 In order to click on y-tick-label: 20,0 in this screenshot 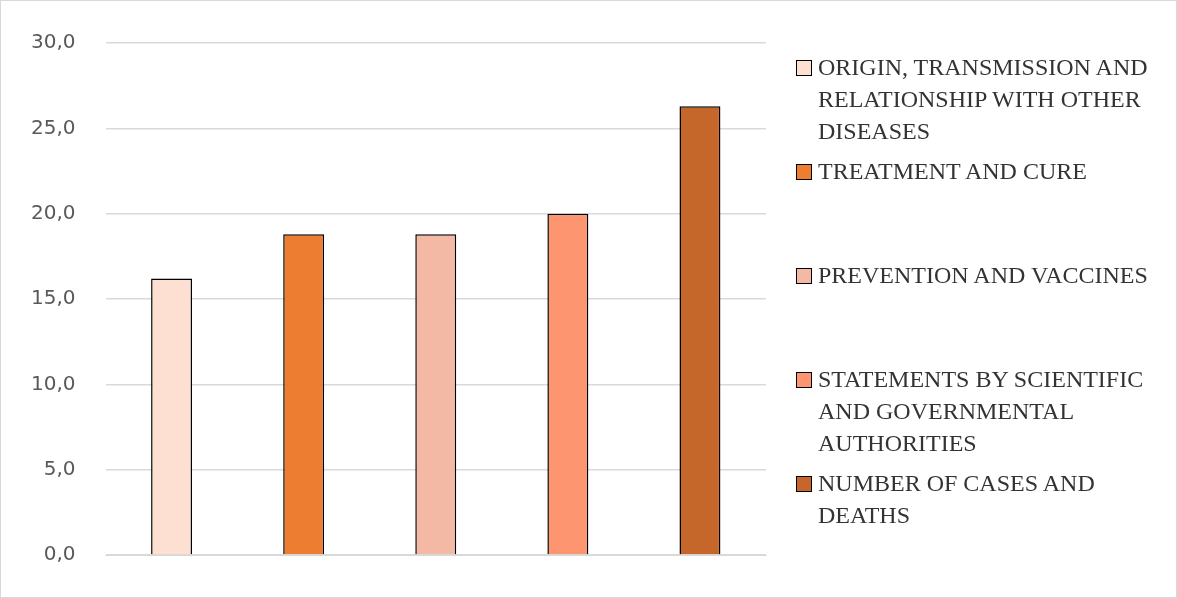, I will do `click(53, 211)`.